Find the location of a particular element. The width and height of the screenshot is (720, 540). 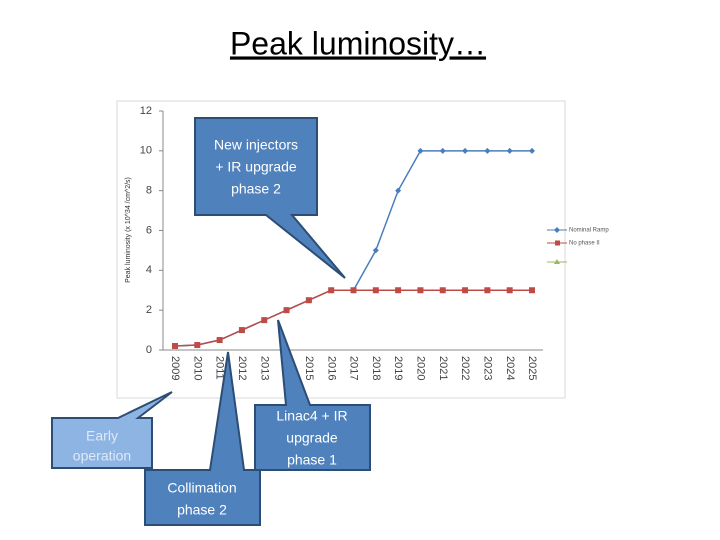

x-tick-label: 2016 is located at coordinates (331, 368).